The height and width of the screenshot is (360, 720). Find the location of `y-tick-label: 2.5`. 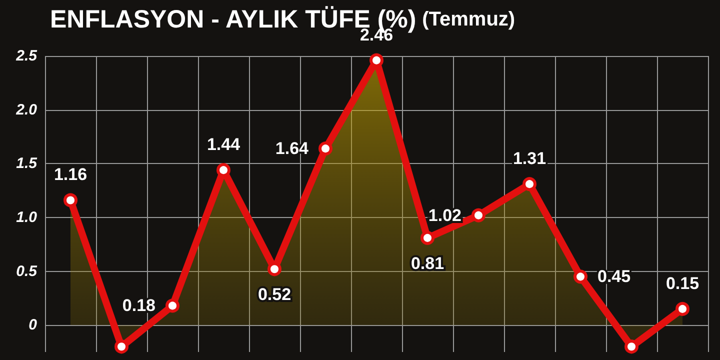

y-tick-label: 2.5 is located at coordinates (26, 56).